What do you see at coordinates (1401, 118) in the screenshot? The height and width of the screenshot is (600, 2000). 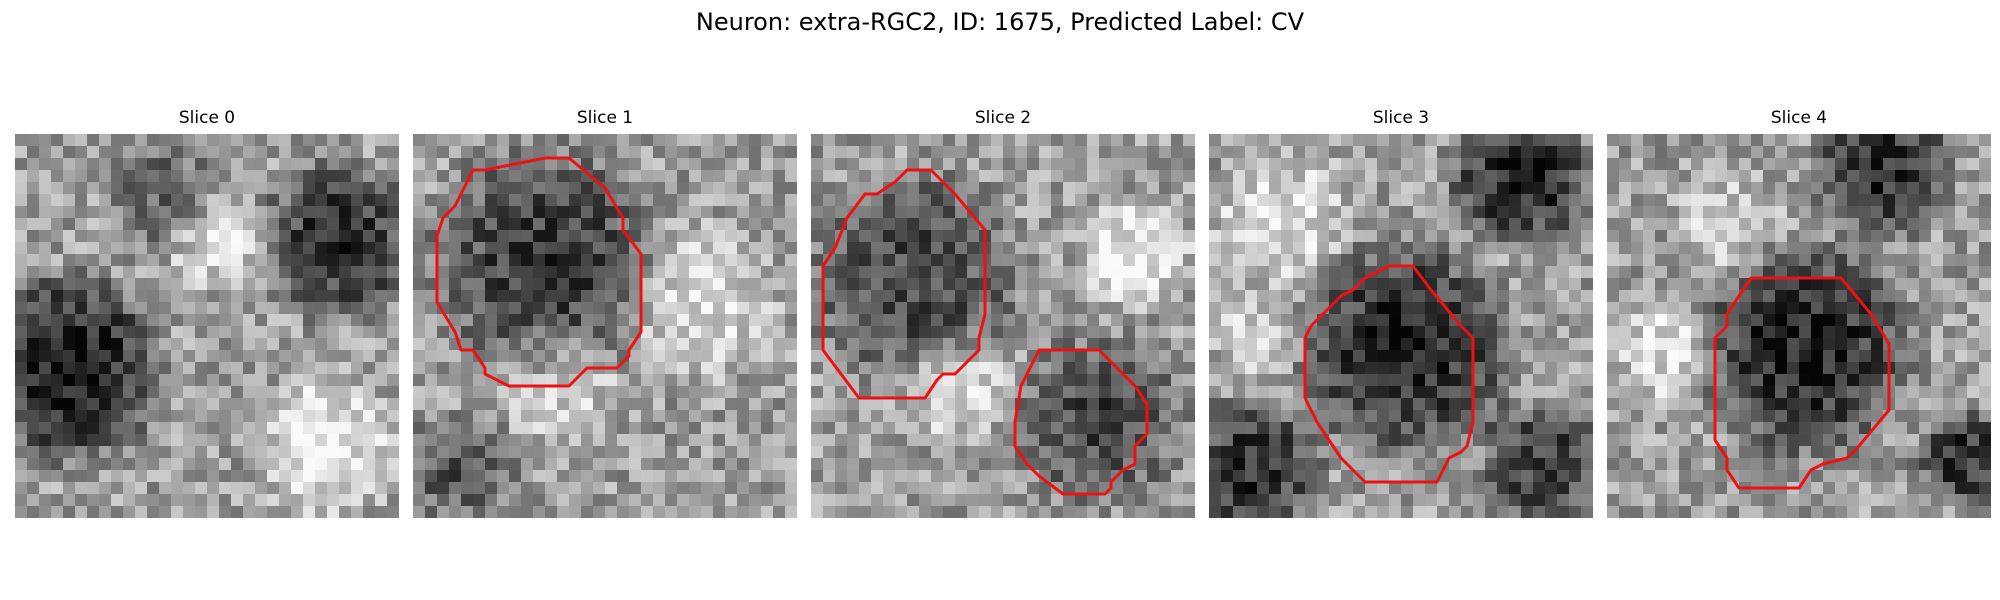 I see `slice-title: Slice 3` at bounding box center [1401, 118].